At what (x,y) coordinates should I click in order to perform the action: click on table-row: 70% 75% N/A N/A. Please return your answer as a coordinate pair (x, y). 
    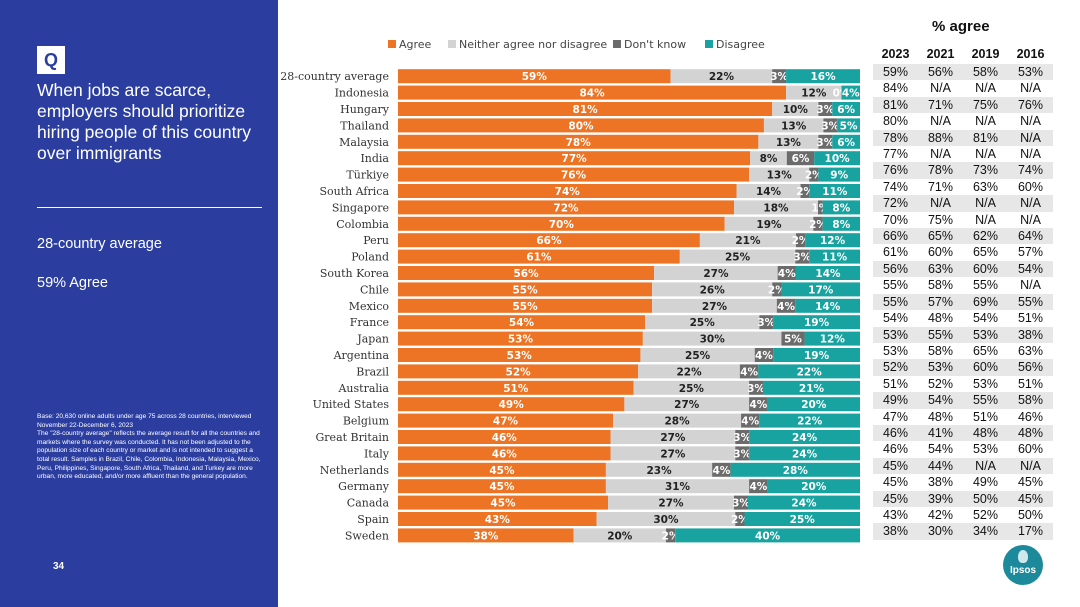
    Looking at the image, I should click on (963, 220).